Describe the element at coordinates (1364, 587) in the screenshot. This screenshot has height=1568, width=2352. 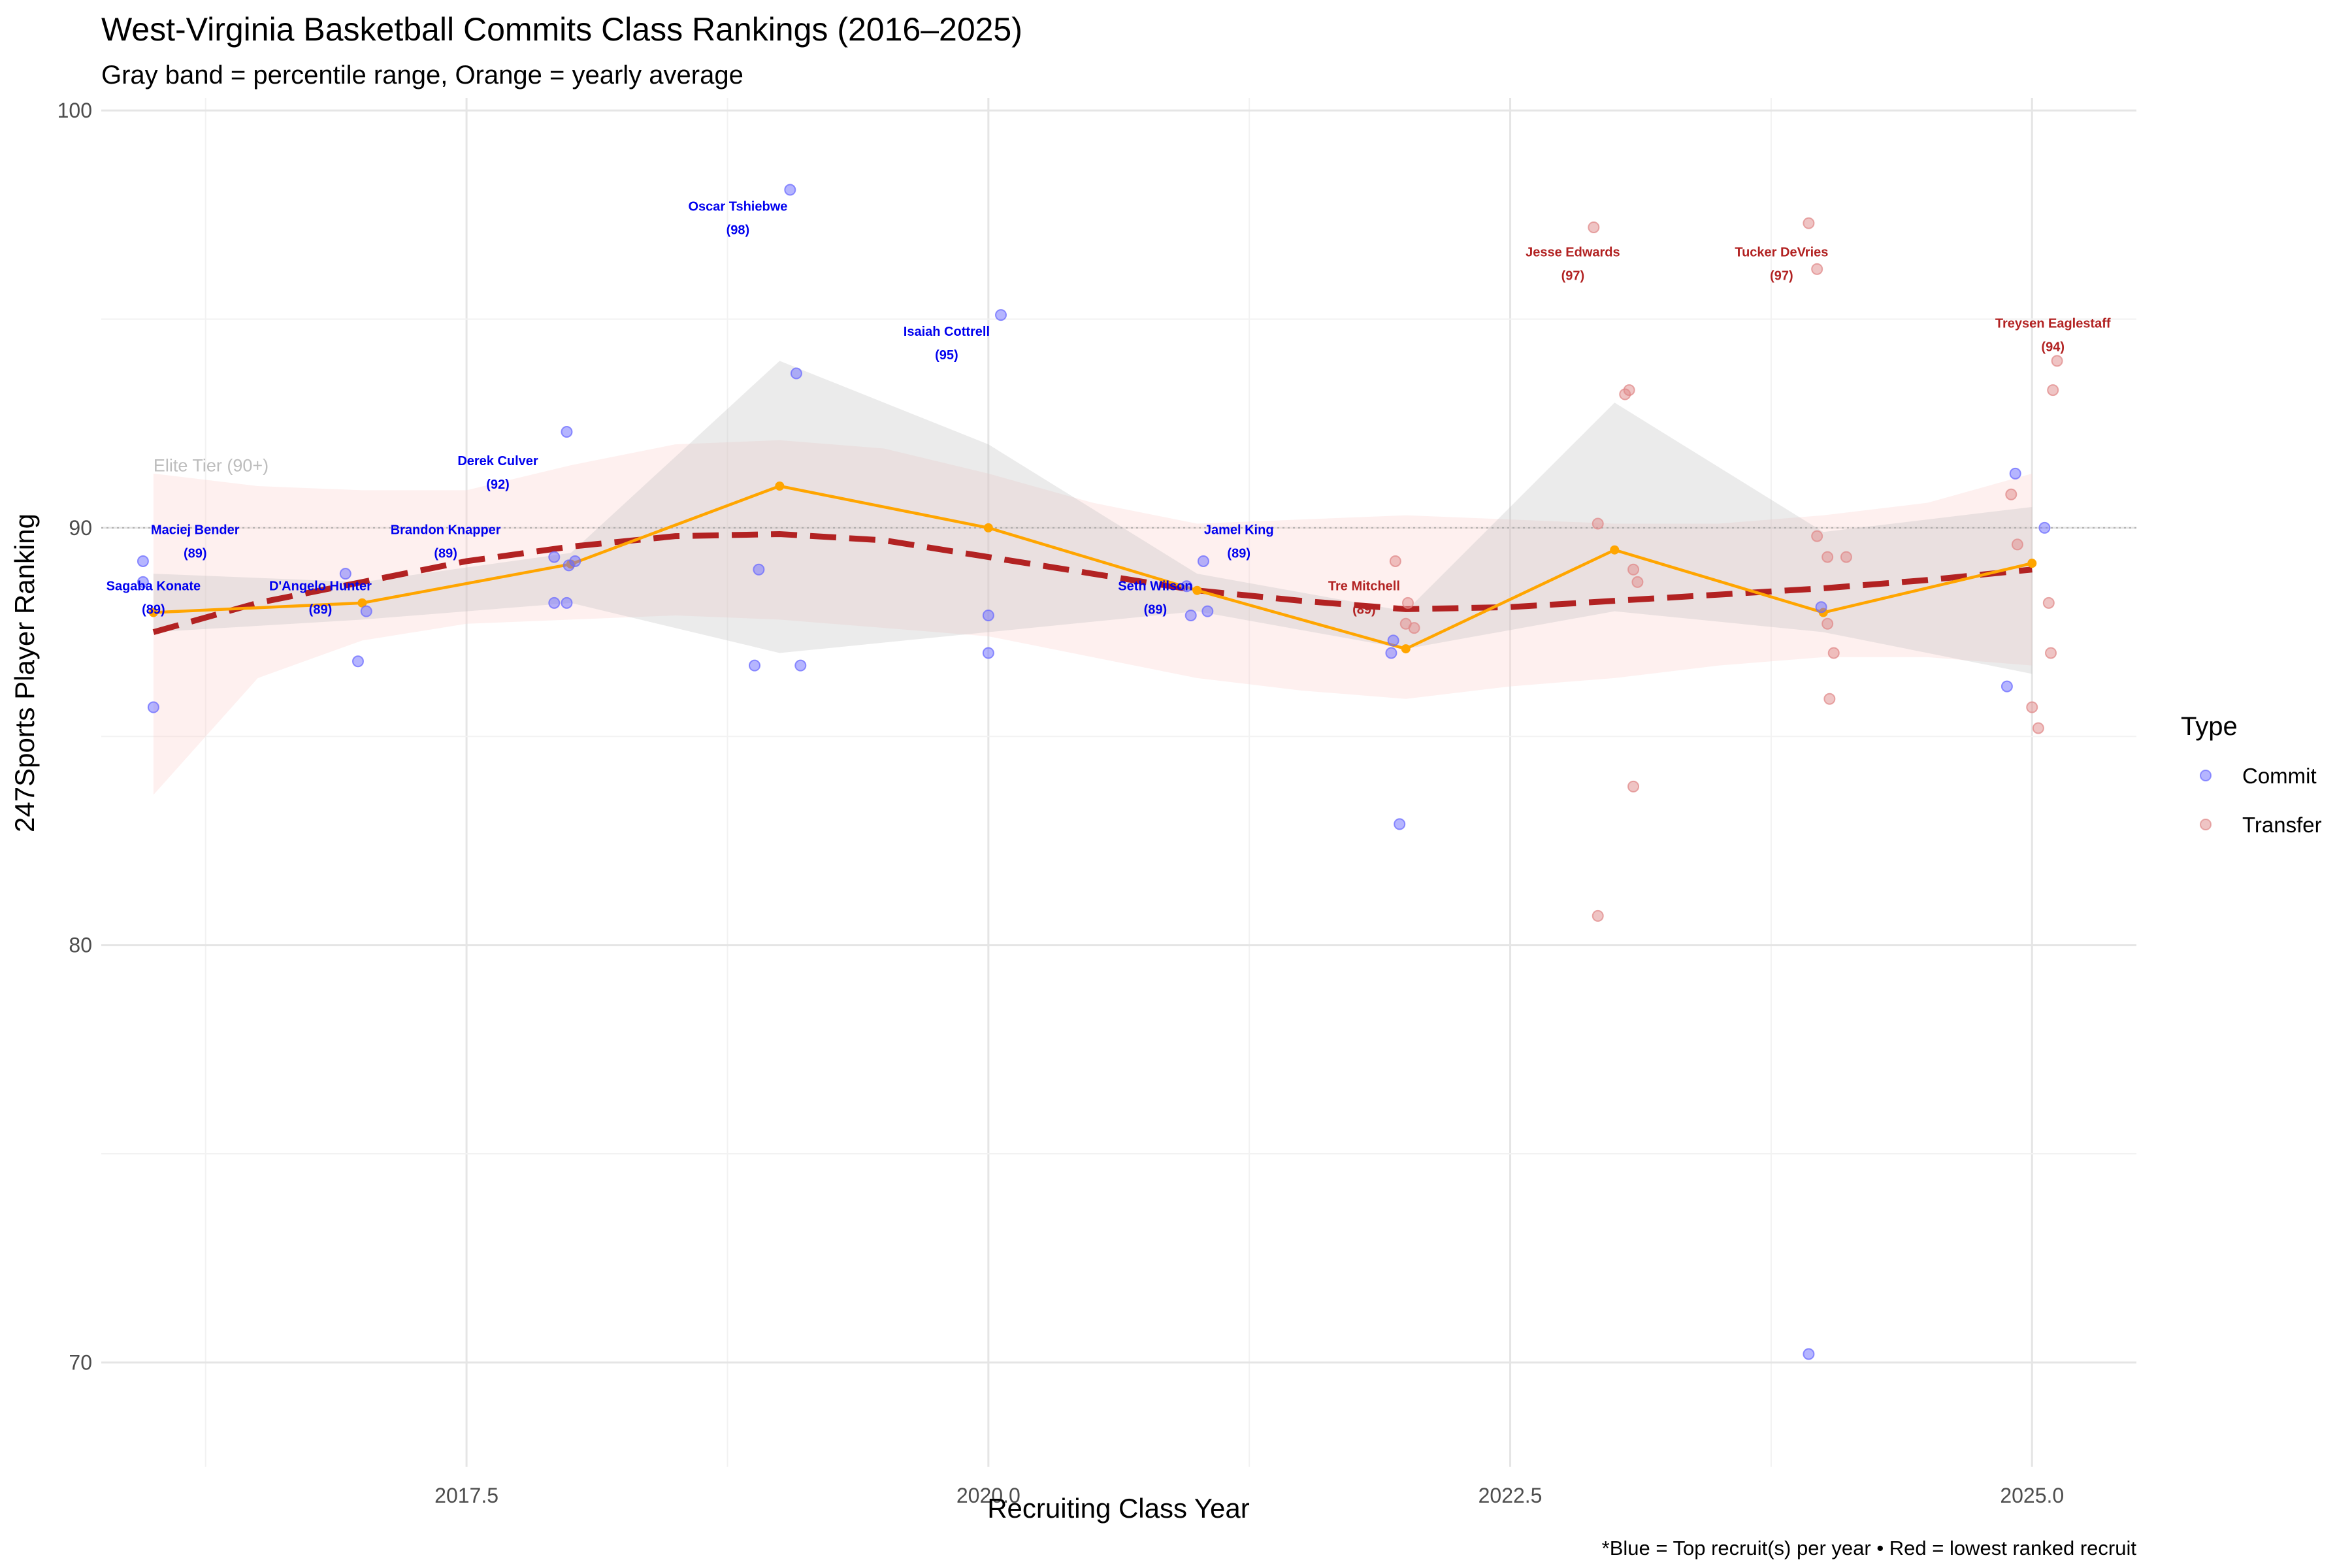
I see `annotation-name: Tre Mitchell` at that location.